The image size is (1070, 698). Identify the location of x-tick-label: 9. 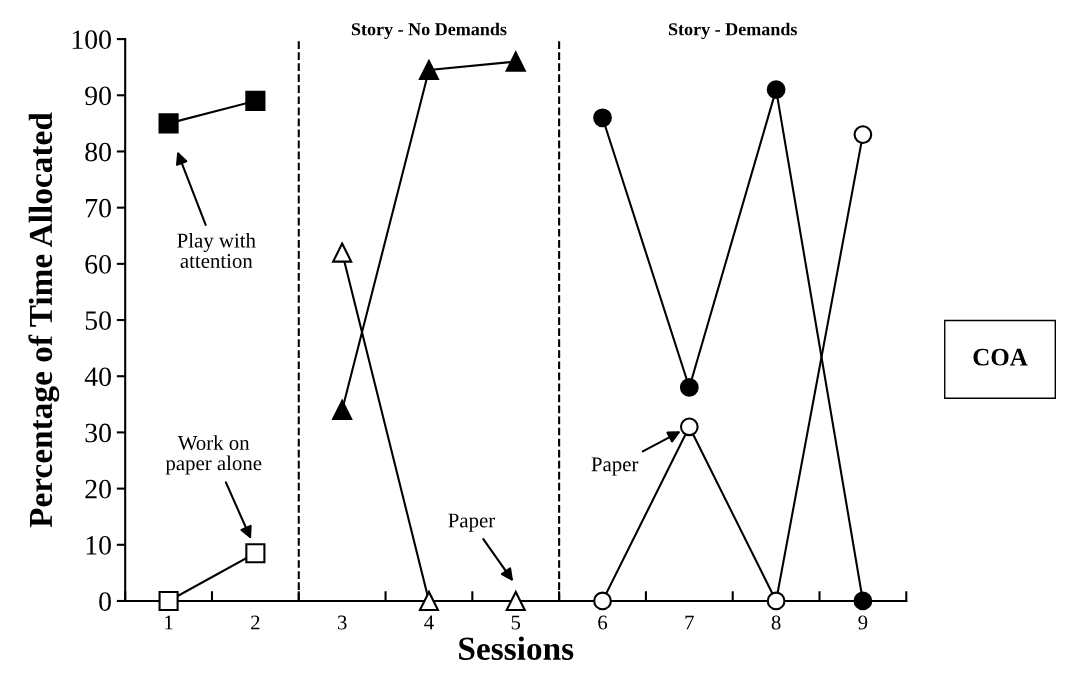
(863, 622).